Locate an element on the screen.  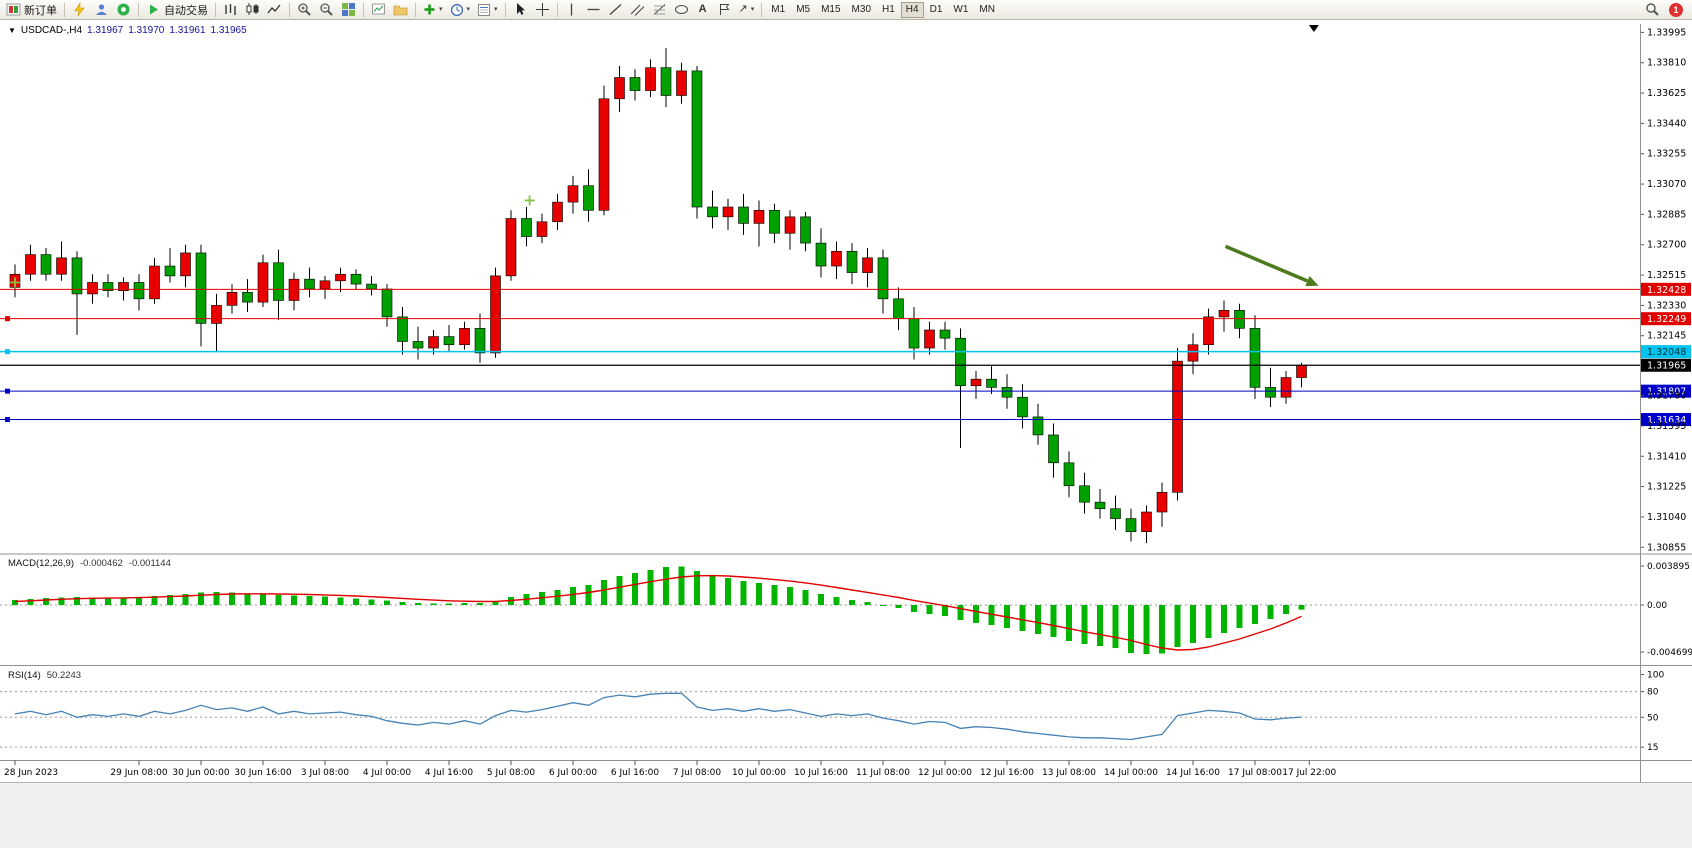
tile-windows-button is located at coordinates (348, 10).